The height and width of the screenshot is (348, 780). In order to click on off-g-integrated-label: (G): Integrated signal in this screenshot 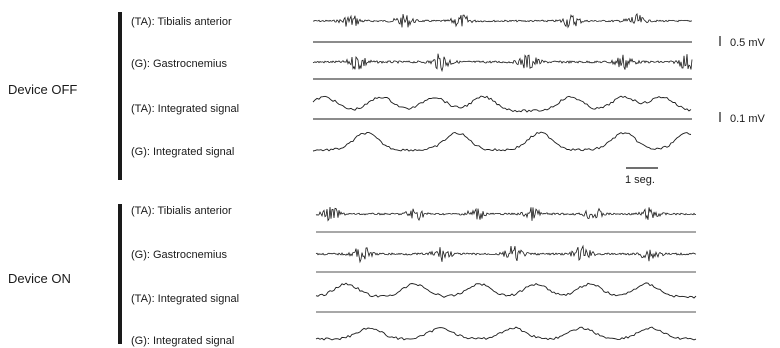, I will do `click(182, 152)`.